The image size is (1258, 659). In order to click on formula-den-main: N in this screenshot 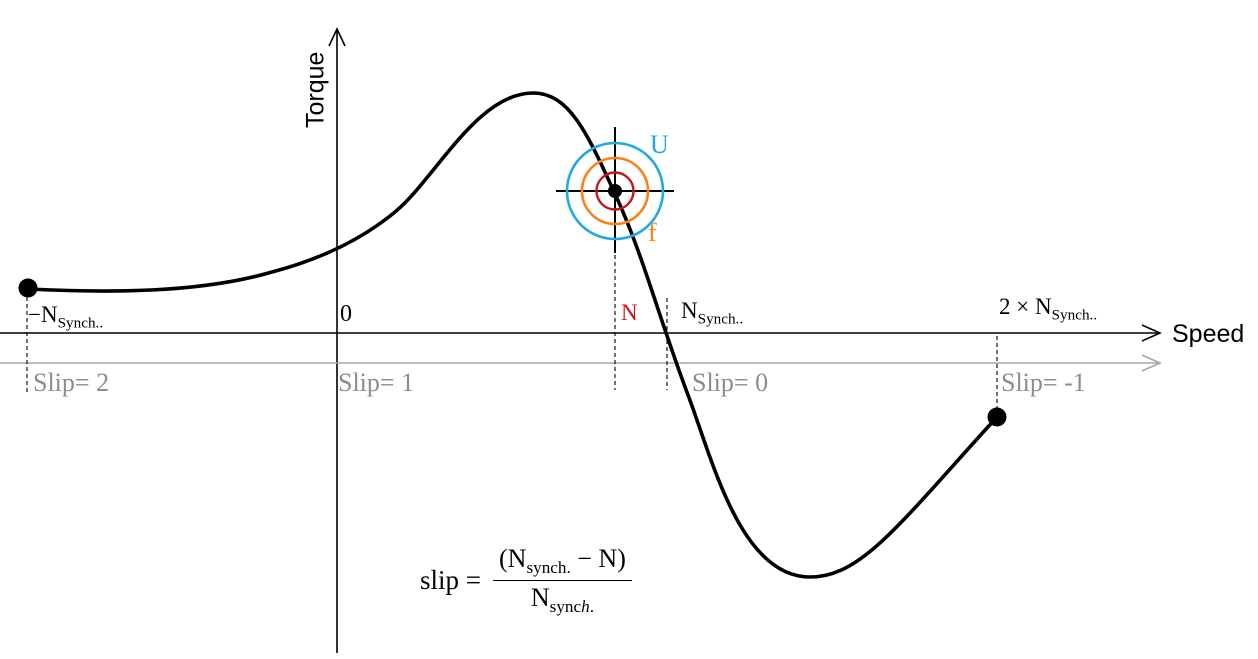, I will do `click(540, 597)`.